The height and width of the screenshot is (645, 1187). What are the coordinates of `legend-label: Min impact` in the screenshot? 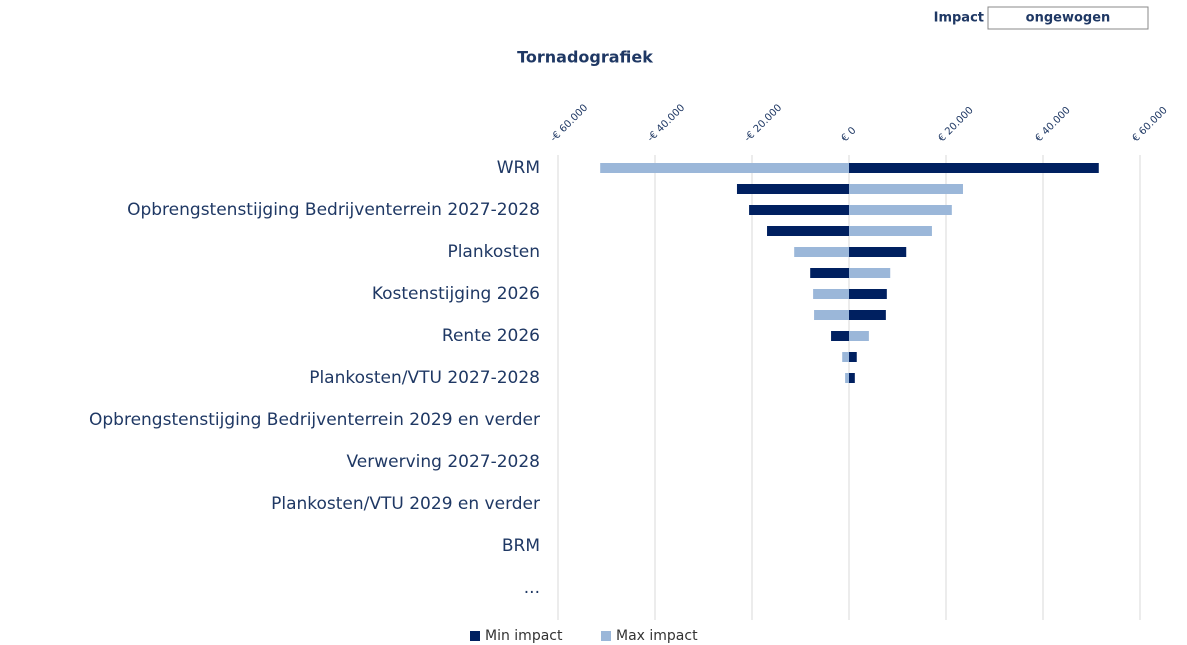 It's located at (524, 636).